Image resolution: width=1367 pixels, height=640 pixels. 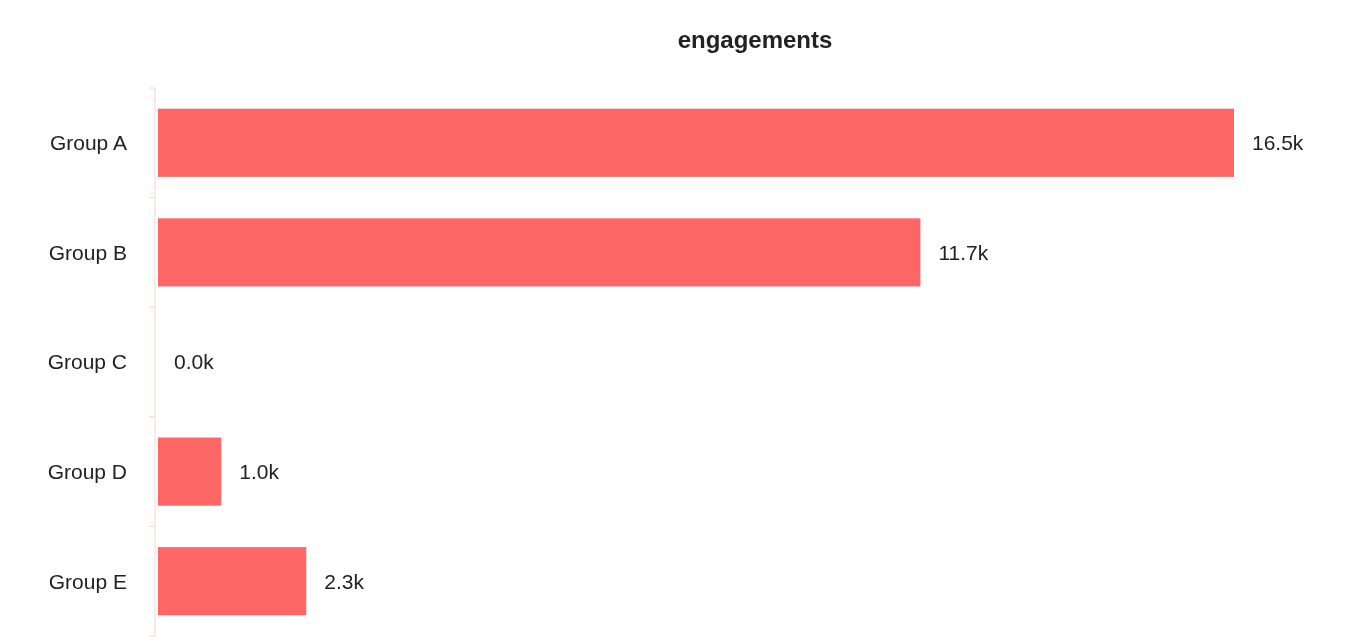 I want to click on y-tick-label: Group C, so click(x=87, y=362).